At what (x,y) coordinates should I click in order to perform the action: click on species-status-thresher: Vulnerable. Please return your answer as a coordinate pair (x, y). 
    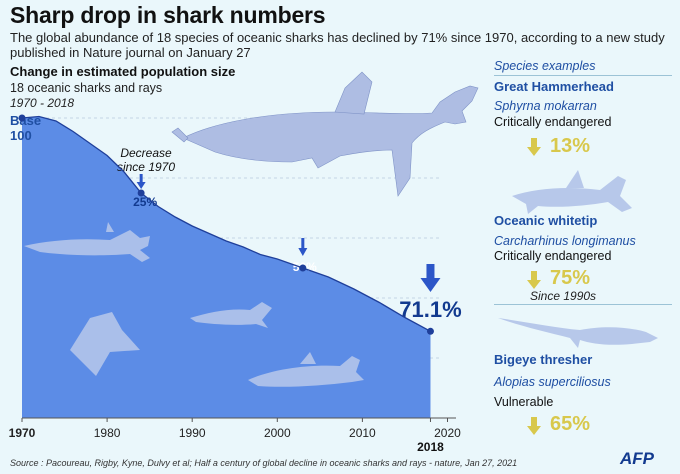
    Looking at the image, I should click on (524, 402).